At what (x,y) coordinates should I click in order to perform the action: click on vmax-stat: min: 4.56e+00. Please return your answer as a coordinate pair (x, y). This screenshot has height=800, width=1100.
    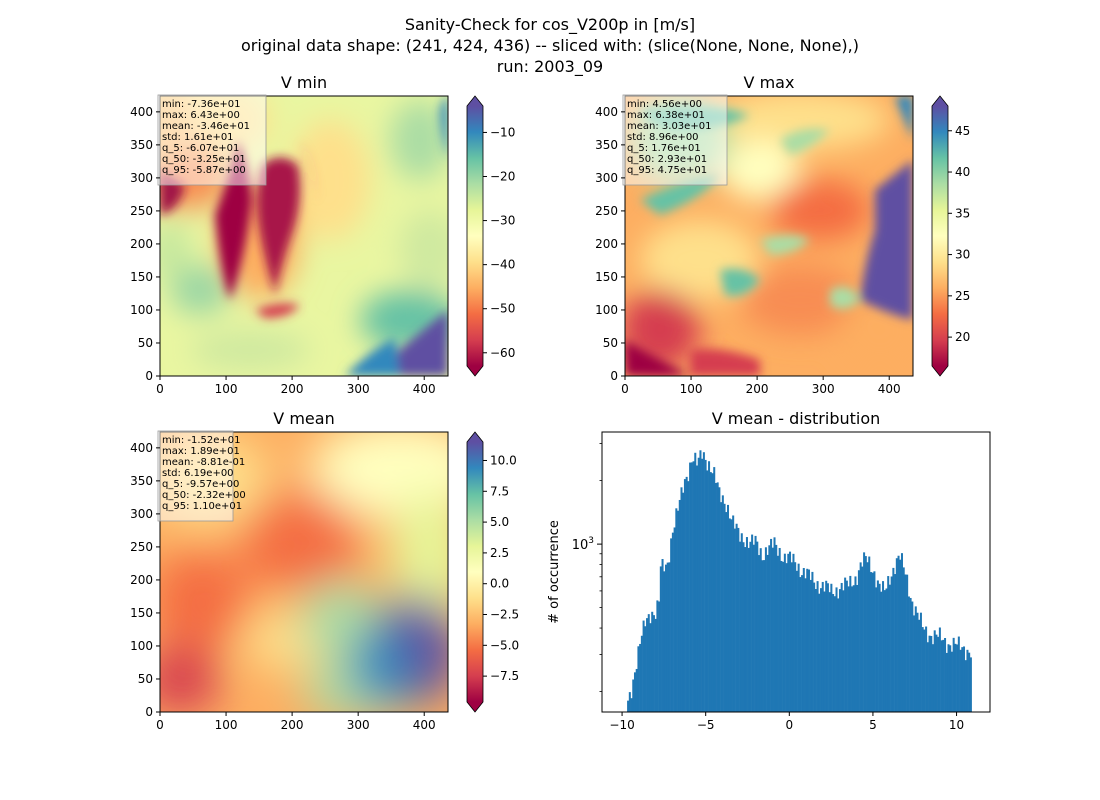
    Looking at the image, I should click on (664, 104).